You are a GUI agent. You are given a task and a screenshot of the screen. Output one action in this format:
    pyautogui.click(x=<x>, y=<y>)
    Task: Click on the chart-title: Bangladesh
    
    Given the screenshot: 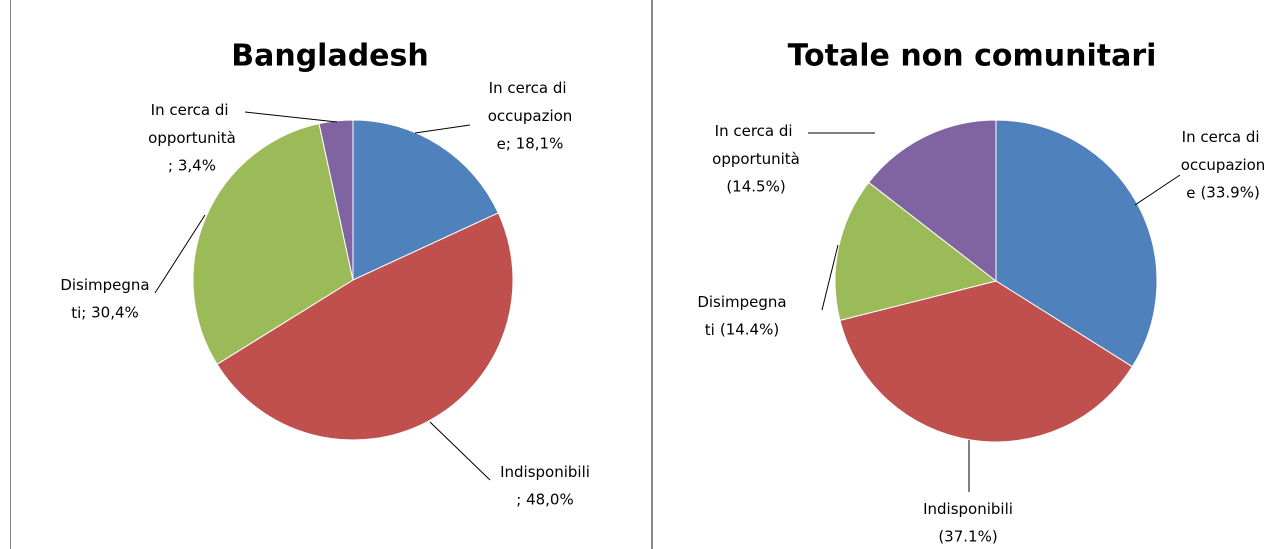 What is the action you would take?
    pyautogui.click(x=330, y=56)
    